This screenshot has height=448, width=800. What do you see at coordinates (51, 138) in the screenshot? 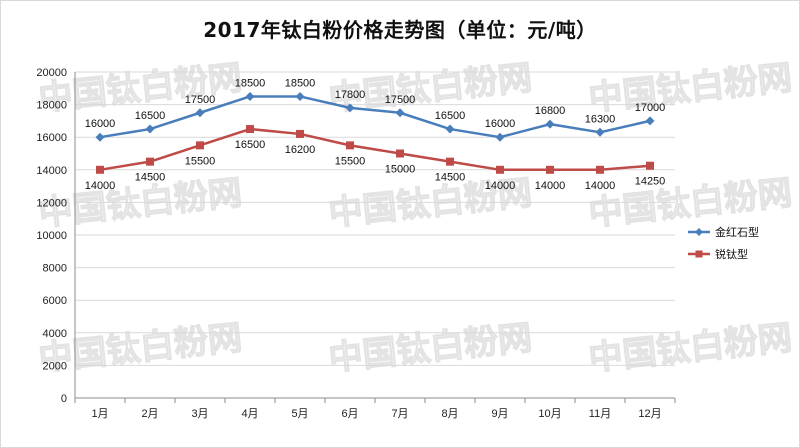
I see `y-tick-label: 16000` at bounding box center [51, 138].